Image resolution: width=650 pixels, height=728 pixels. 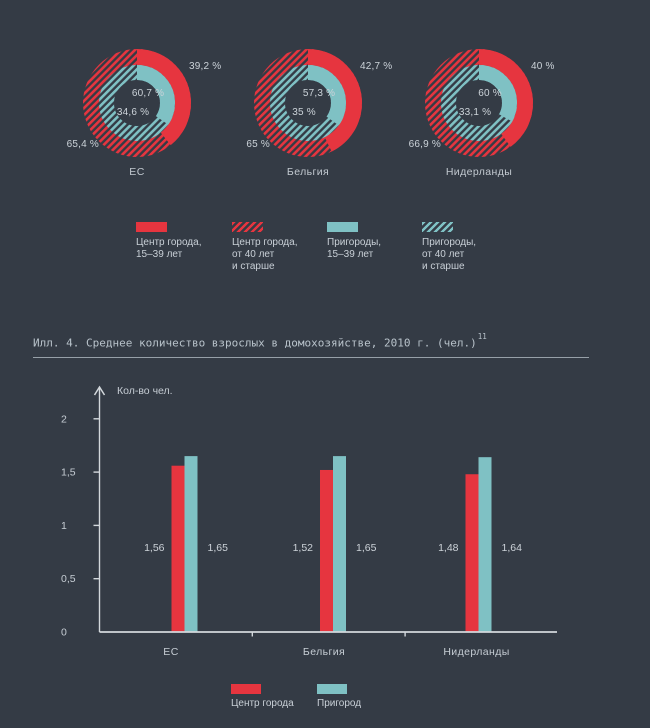 I want to click on donut-legend-item-1: Центр города, 15–39 лет, so click(x=183, y=241).